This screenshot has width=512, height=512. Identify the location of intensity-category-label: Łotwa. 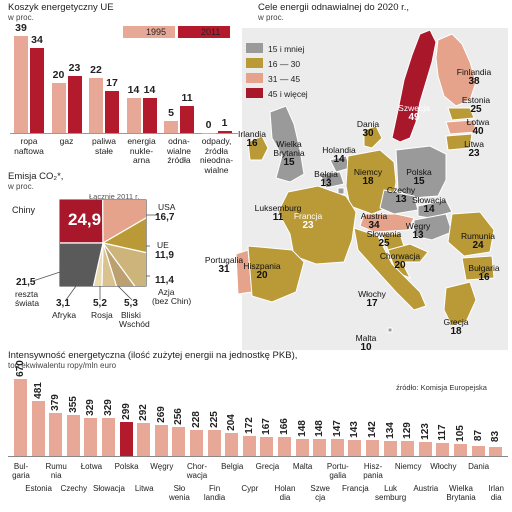
(91, 466).